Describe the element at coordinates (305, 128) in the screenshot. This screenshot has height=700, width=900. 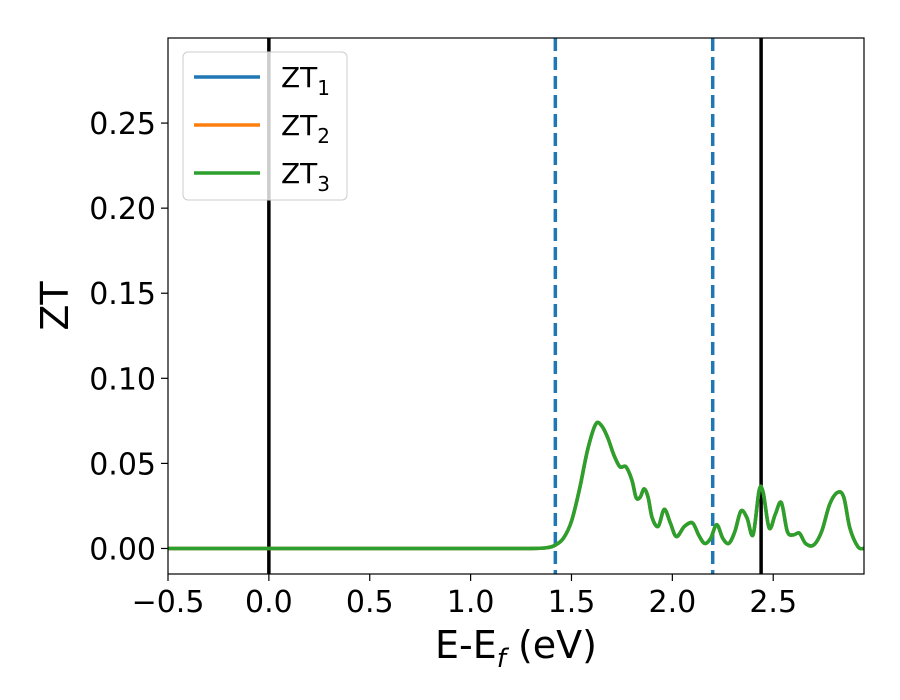
I see `legend-label-zt2: ZT2` at that location.